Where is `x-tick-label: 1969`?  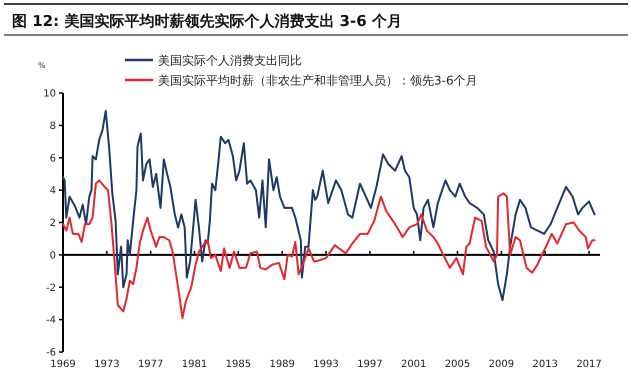
x-tick-label: 1969 is located at coordinates (63, 364).